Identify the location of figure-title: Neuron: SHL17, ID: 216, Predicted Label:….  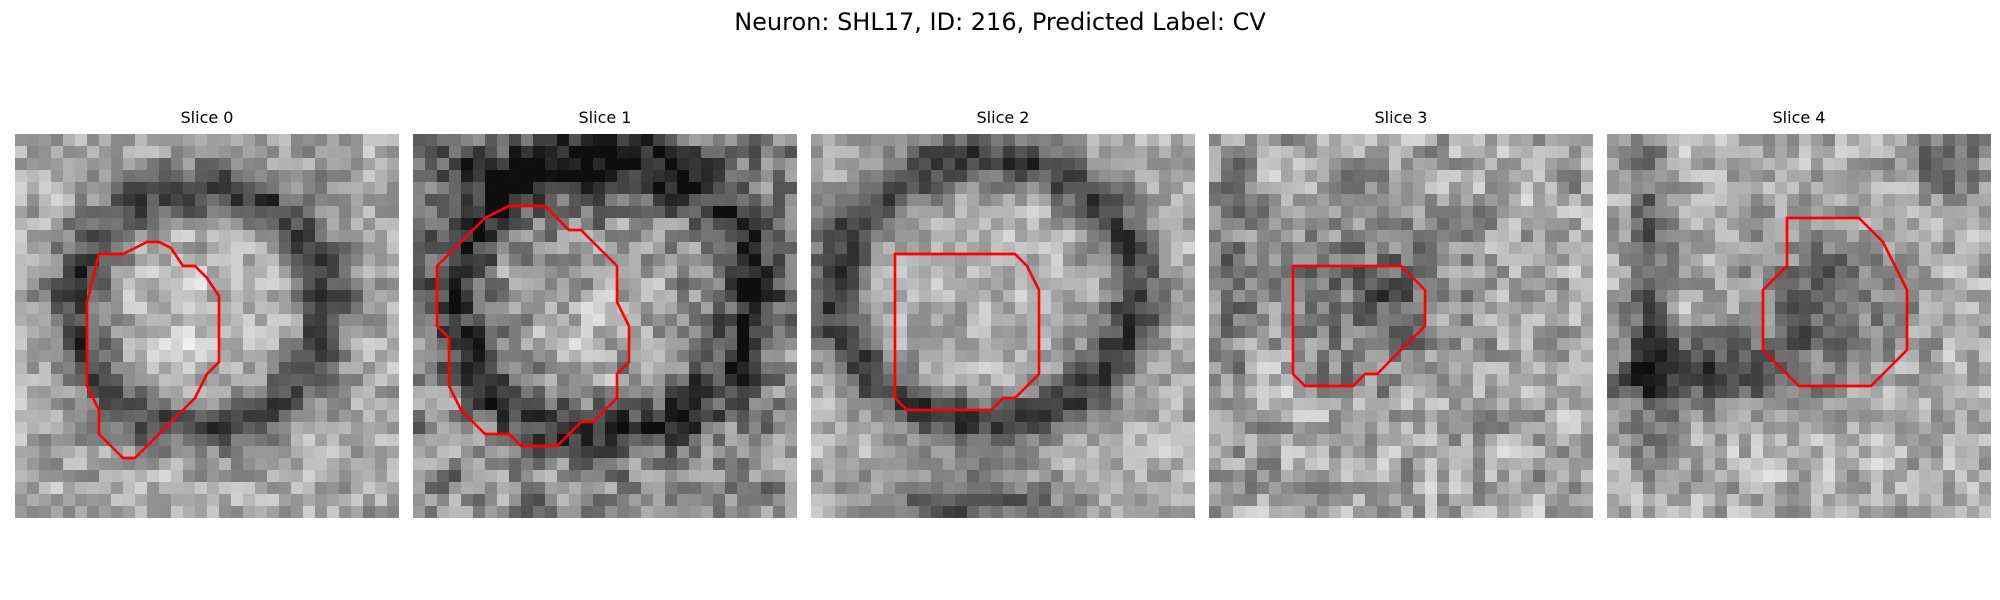
(1000, 22).